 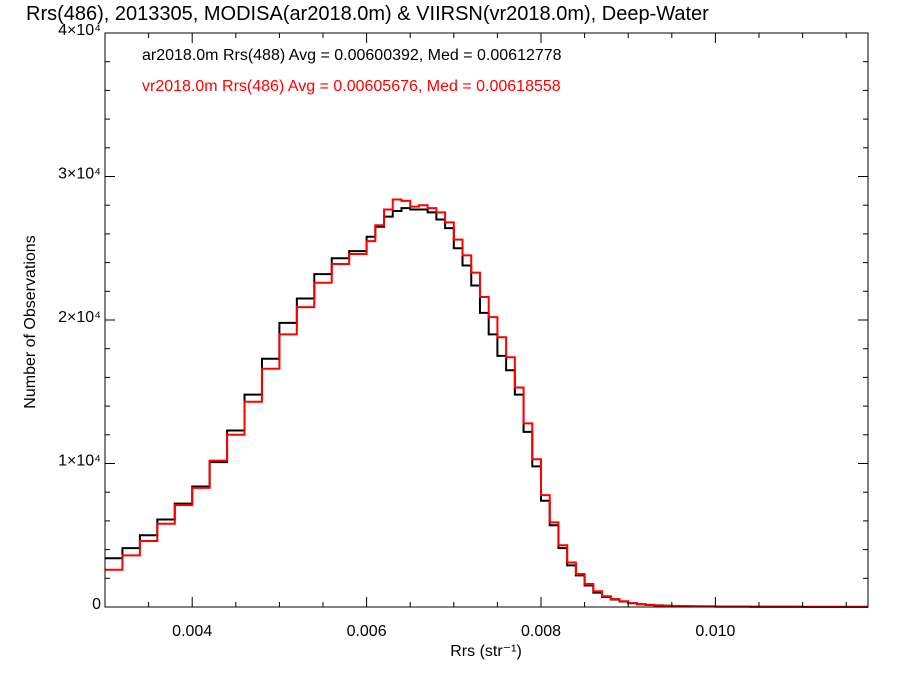 I want to click on y-tick-label: 3×10⁴, so click(x=79, y=174).